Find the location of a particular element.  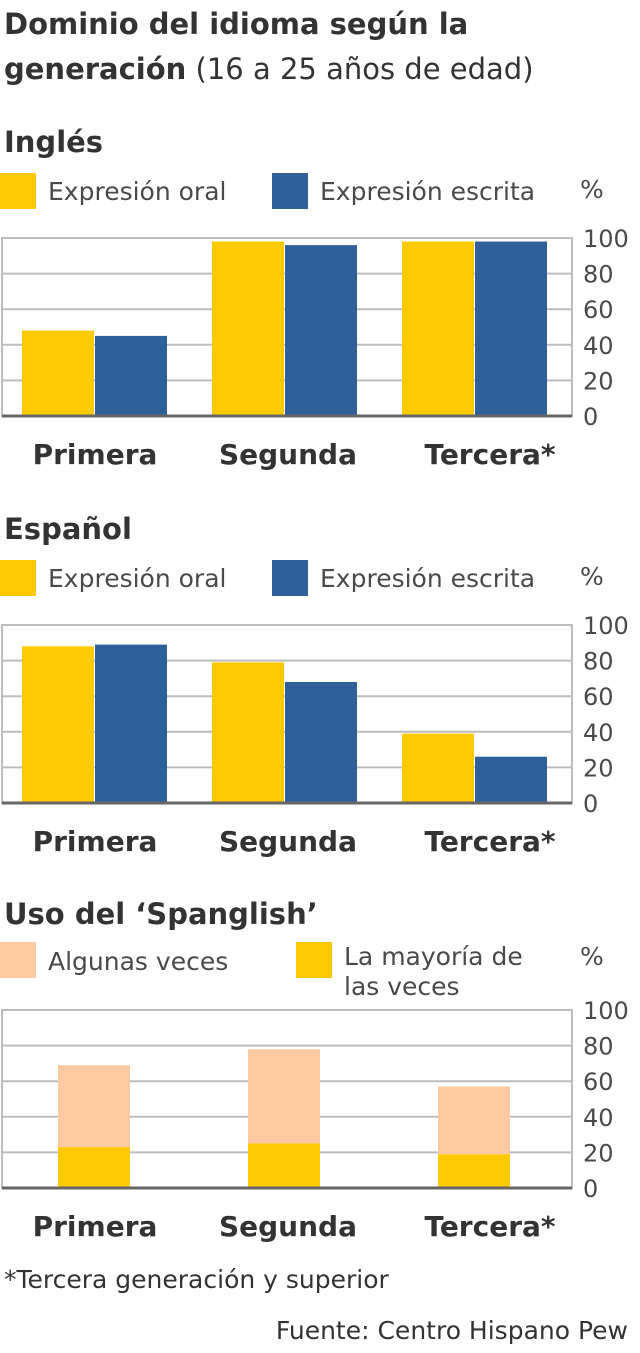

legend-label-algunas: Algunas veces is located at coordinates (138, 961).